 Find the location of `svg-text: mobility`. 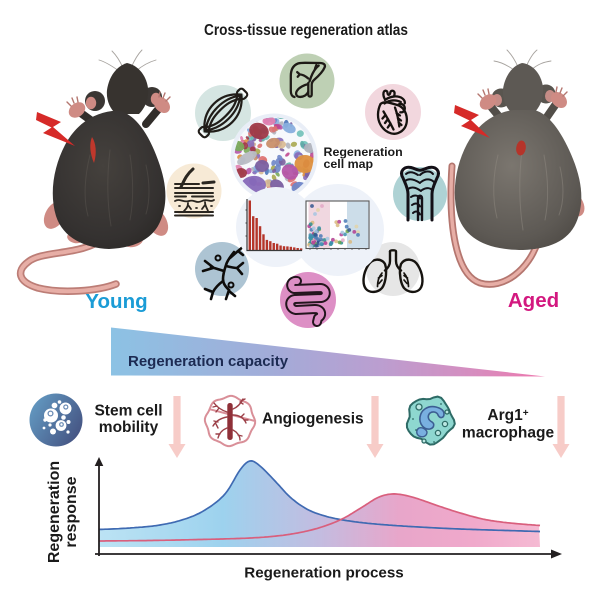

svg-text: mobility is located at coordinates (129, 427).